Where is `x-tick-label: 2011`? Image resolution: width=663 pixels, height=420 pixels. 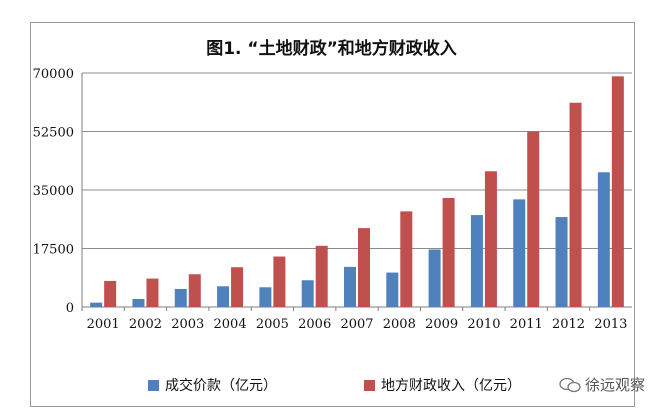
x-tick-label: 2011 is located at coordinates (526, 324).